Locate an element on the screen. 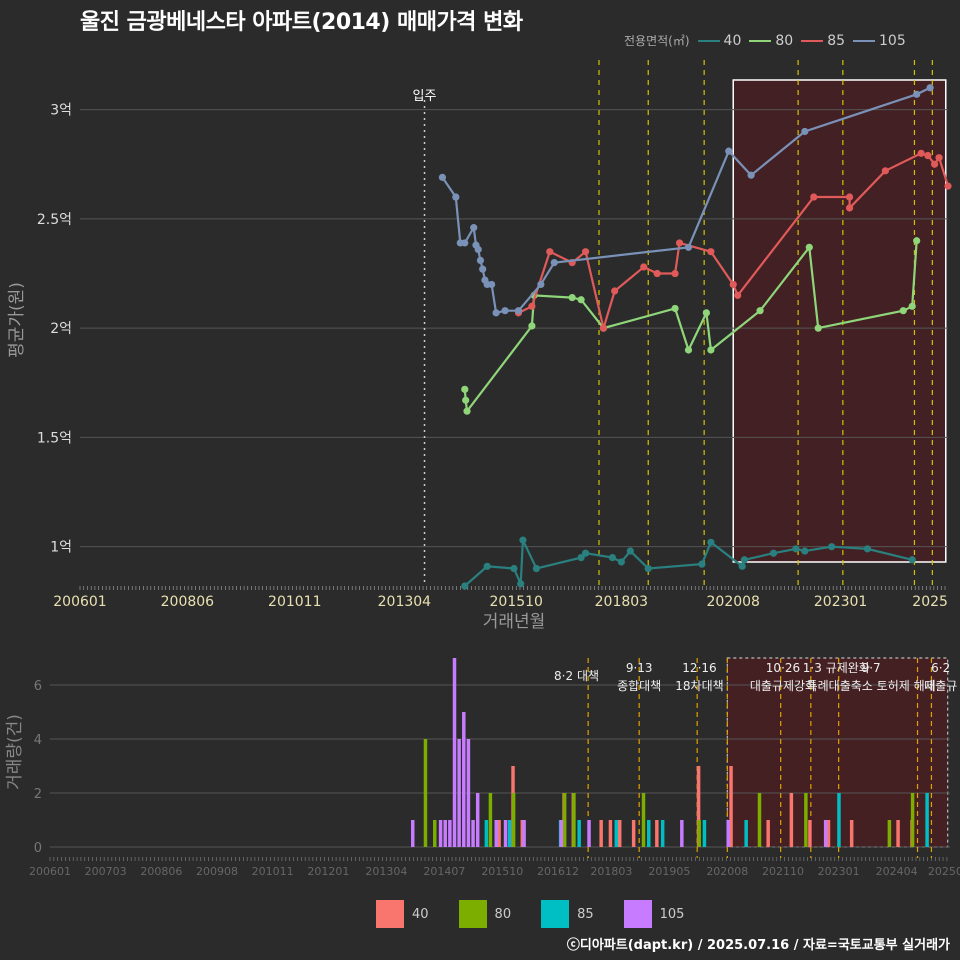 The height and width of the screenshot is (960, 960). x-tick-label: 2025 is located at coordinates (930, 602).